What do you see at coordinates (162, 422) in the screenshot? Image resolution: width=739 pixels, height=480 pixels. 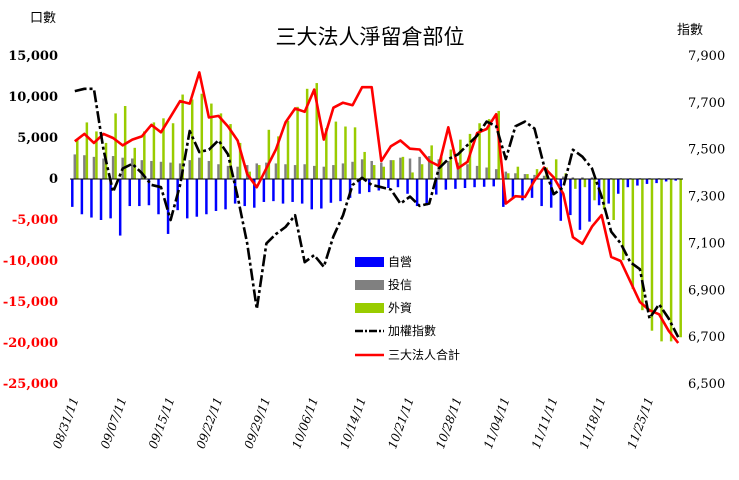 I see `x-tick-label: 09/15/11` at bounding box center [162, 422].